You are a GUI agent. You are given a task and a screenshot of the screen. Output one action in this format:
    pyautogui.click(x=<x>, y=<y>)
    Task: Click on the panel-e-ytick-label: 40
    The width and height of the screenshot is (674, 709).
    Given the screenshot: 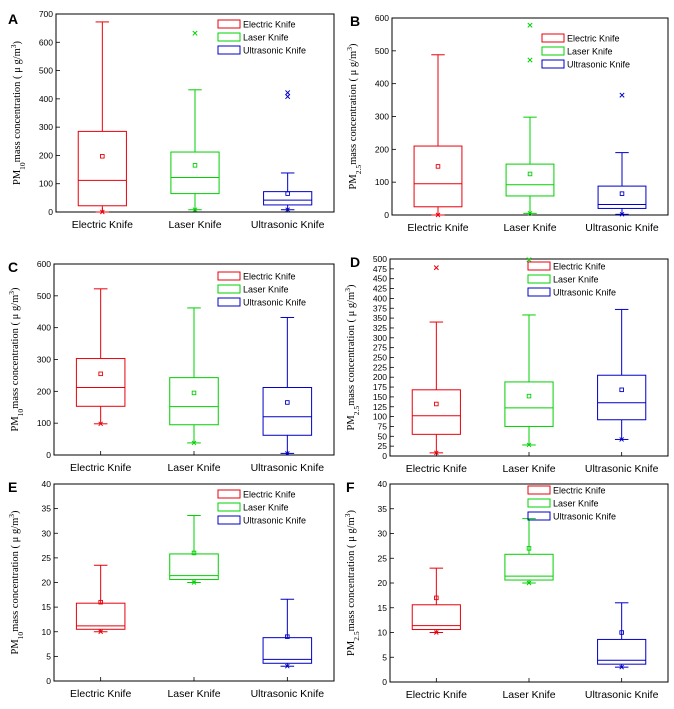 What is the action you would take?
    pyautogui.click(x=47, y=484)
    